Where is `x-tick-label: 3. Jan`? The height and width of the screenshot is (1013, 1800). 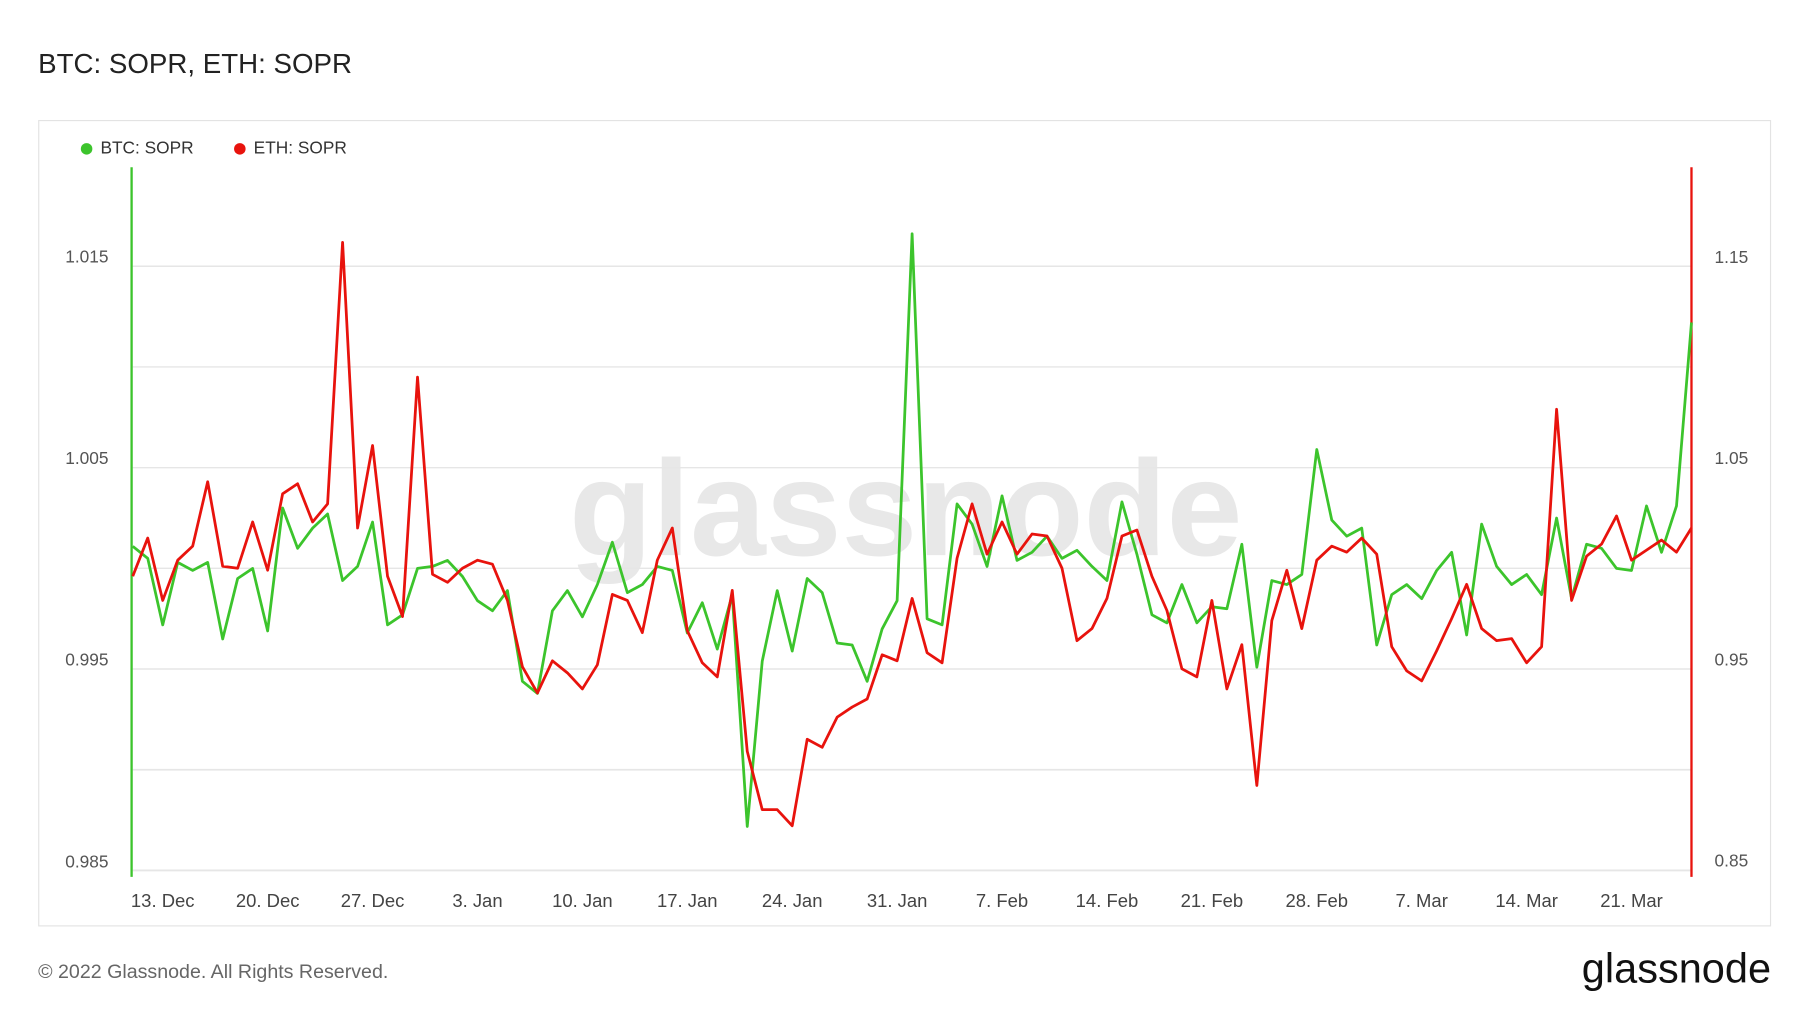 x-tick-label: 3. Jan is located at coordinates (477, 900).